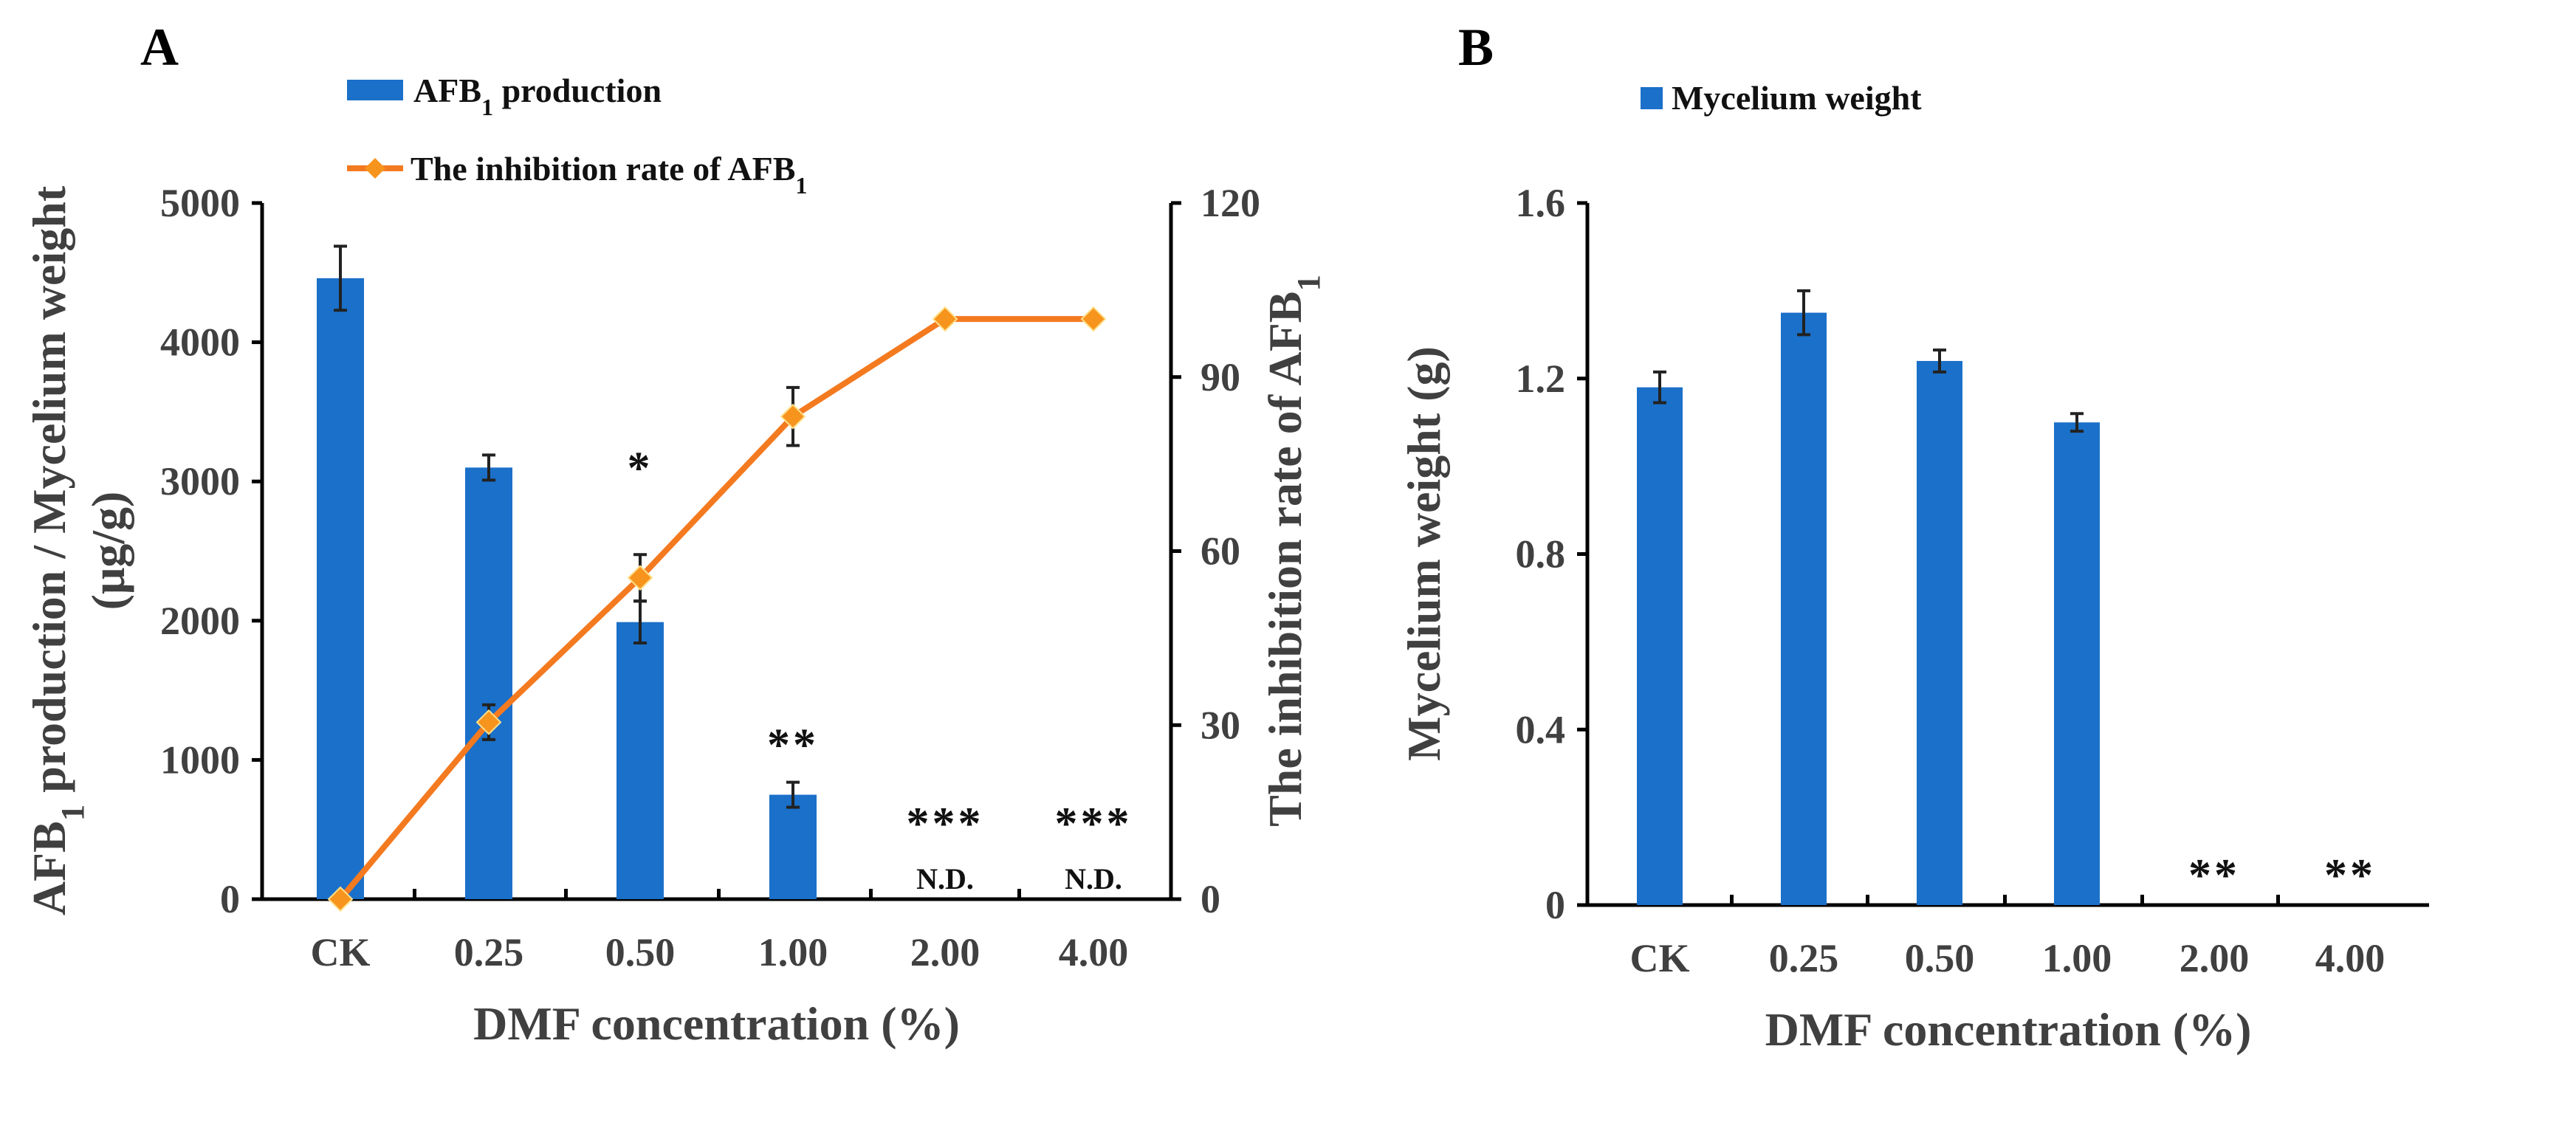 Image resolution: width=2576 pixels, height=1128 pixels. Describe the element at coordinates (537, 96) in the screenshot. I see `legend-label-bar: AFB1 production` at that location.